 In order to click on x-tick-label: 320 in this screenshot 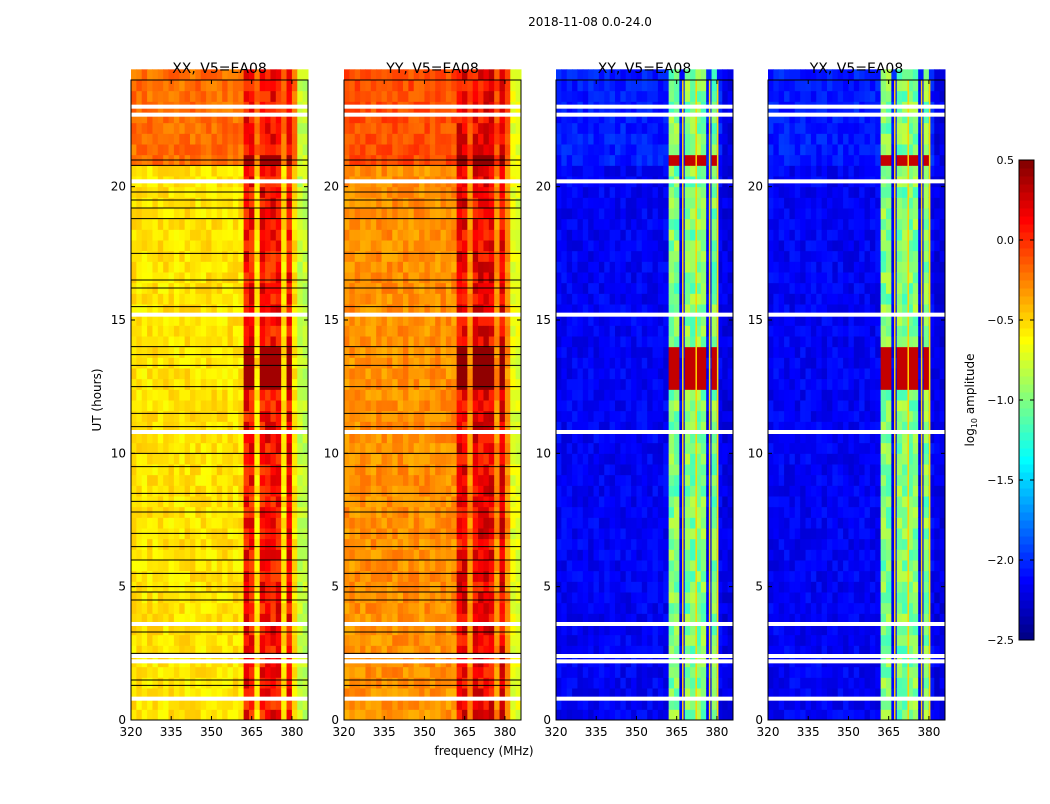, I will do `click(344, 732)`.